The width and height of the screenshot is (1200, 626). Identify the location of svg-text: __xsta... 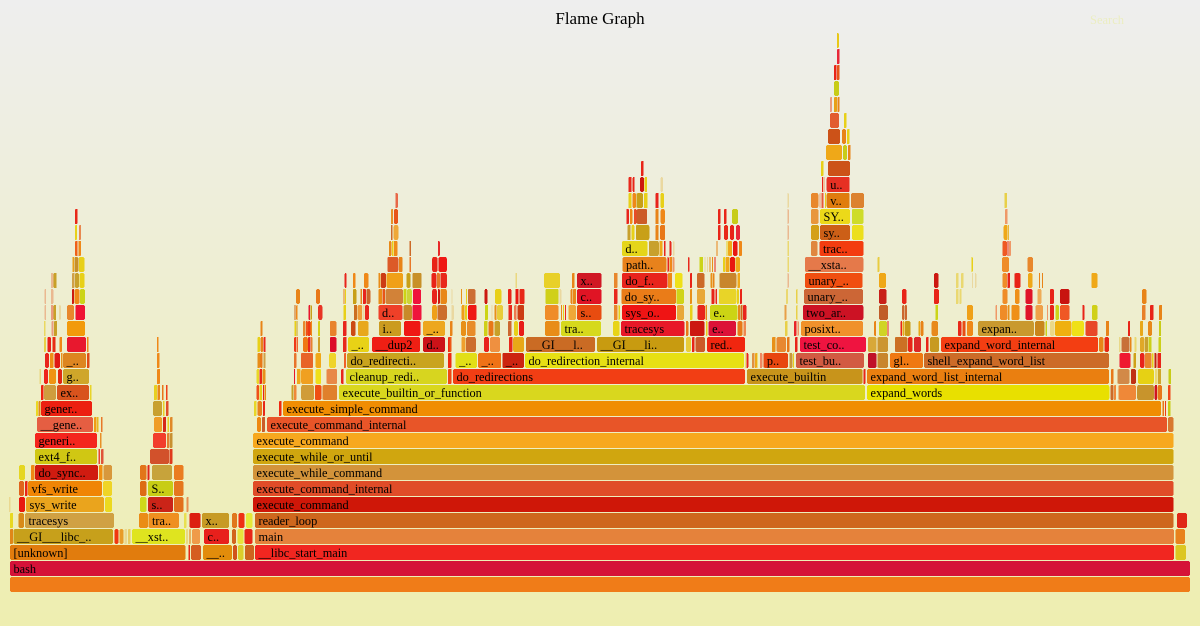
(826, 265).